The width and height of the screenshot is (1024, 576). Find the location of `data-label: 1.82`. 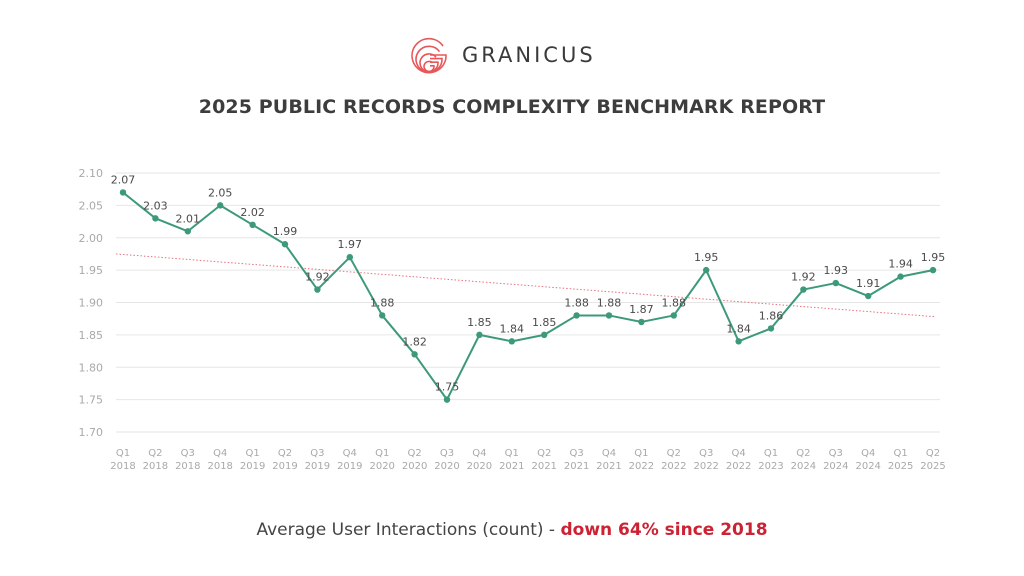

data-label: 1.82 is located at coordinates (414, 341).